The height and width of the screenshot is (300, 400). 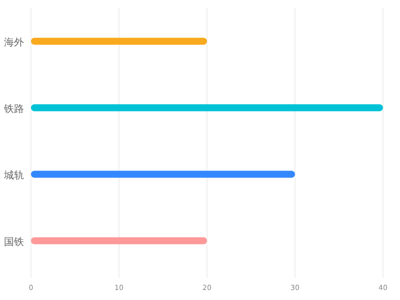 I want to click on y-tick-label: 铁路, so click(x=13, y=108).